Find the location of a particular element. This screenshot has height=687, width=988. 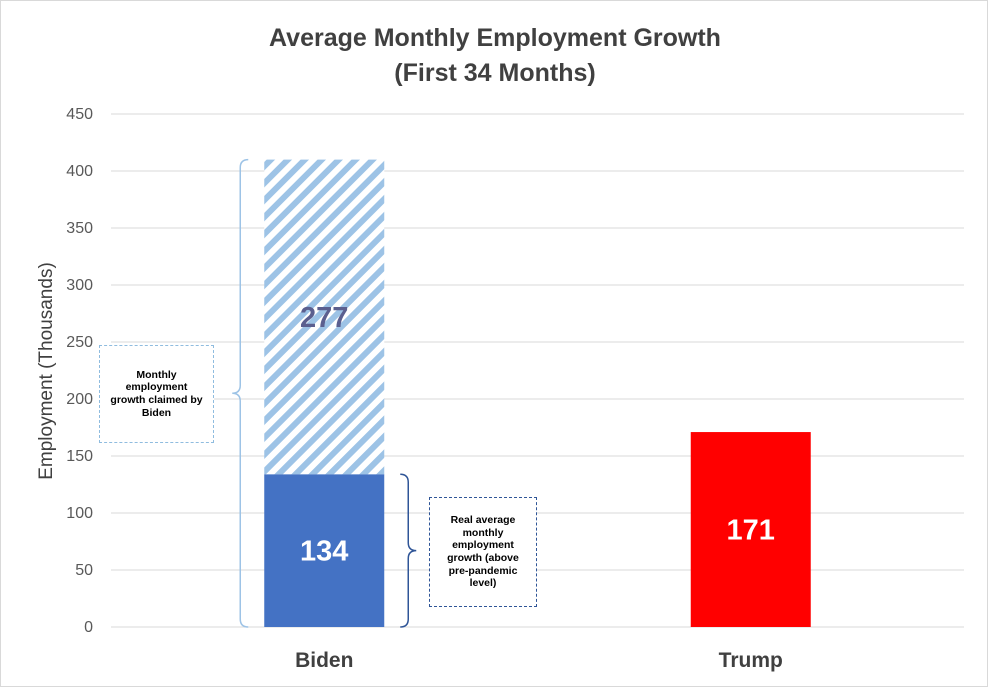

y-tick-label-50: 50 is located at coordinates (84, 570).